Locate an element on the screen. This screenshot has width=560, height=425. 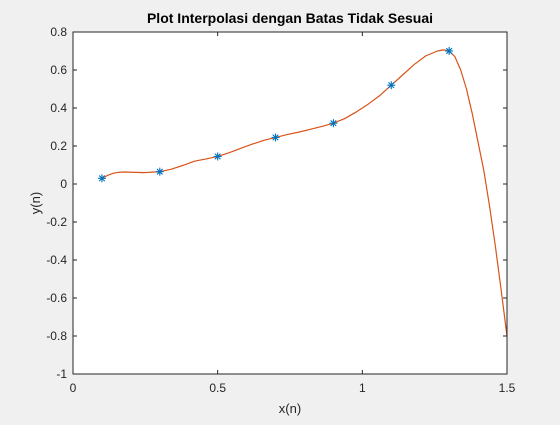
x-tick-label: 1 is located at coordinates (362, 388).